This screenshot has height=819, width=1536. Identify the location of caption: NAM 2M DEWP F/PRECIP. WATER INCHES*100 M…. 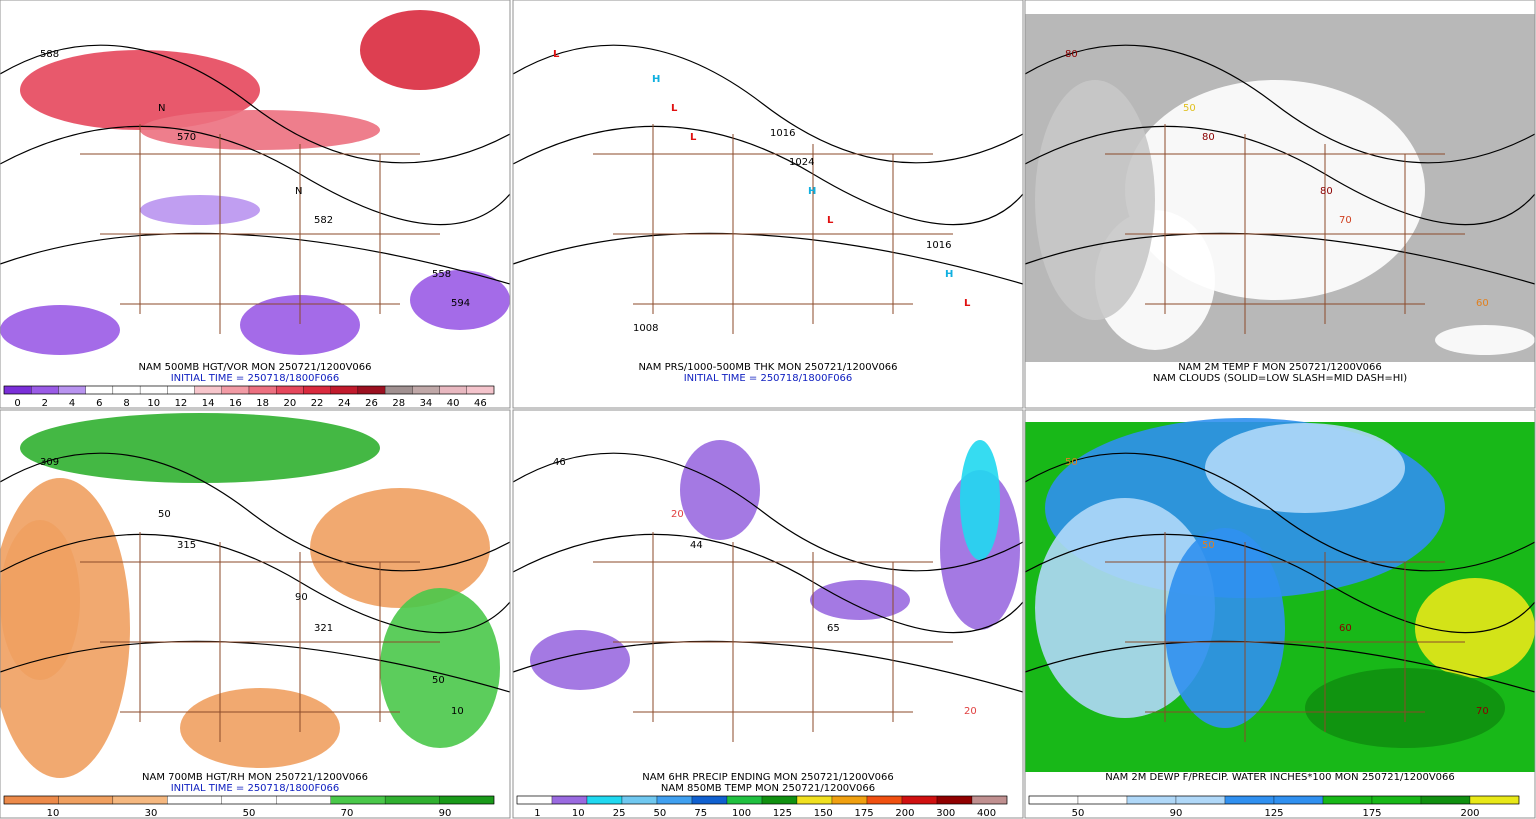
(1280, 777).